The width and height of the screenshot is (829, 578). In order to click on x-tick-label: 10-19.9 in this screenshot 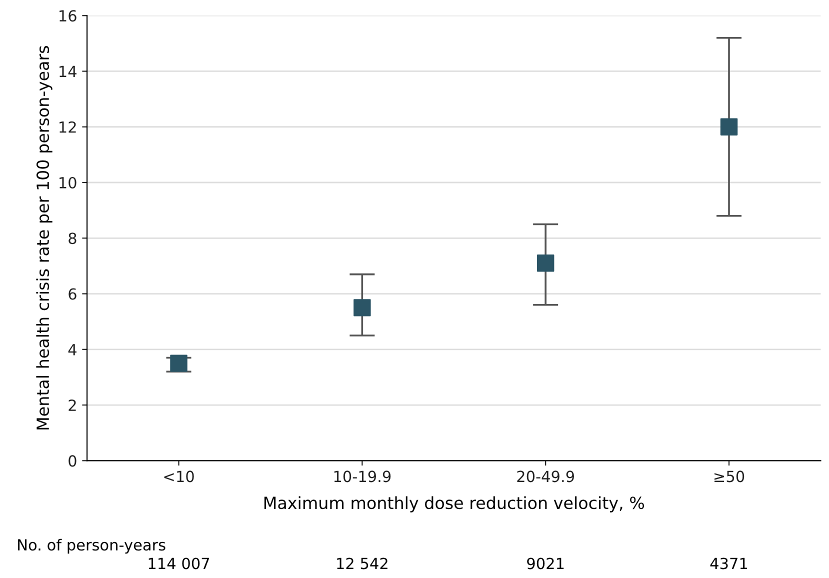, I will do `click(362, 476)`.